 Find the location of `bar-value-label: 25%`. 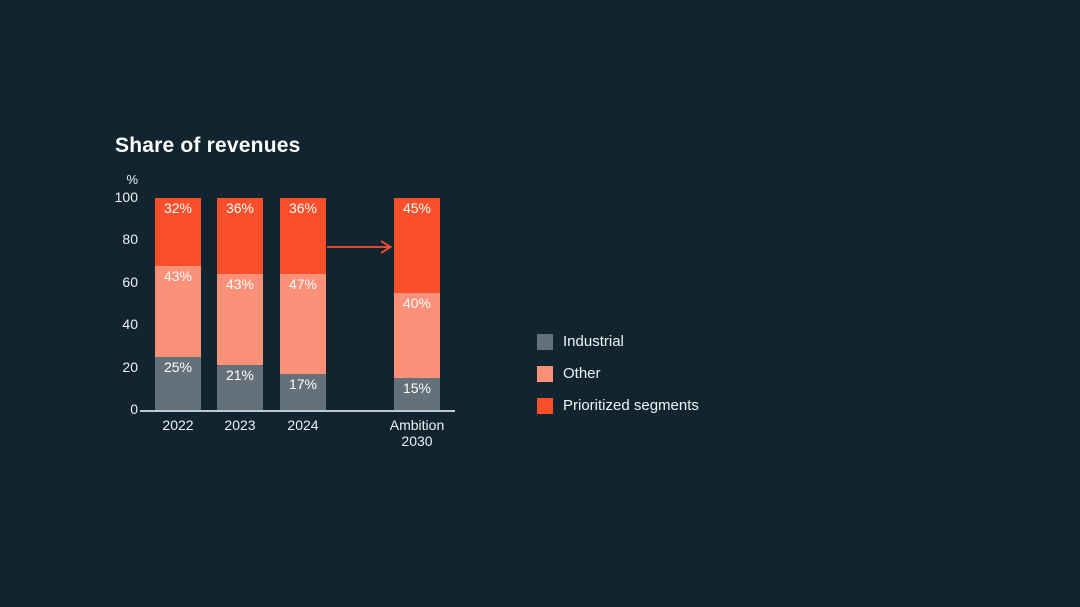

bar-value-label: 25% is located at coordinates (178, 367).